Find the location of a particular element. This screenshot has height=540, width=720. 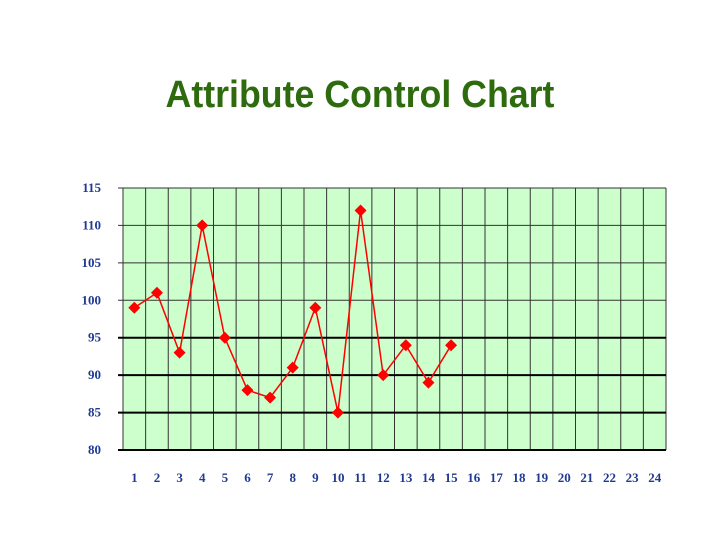

y-tick-label: 95 is located at coordinates (95, 337).